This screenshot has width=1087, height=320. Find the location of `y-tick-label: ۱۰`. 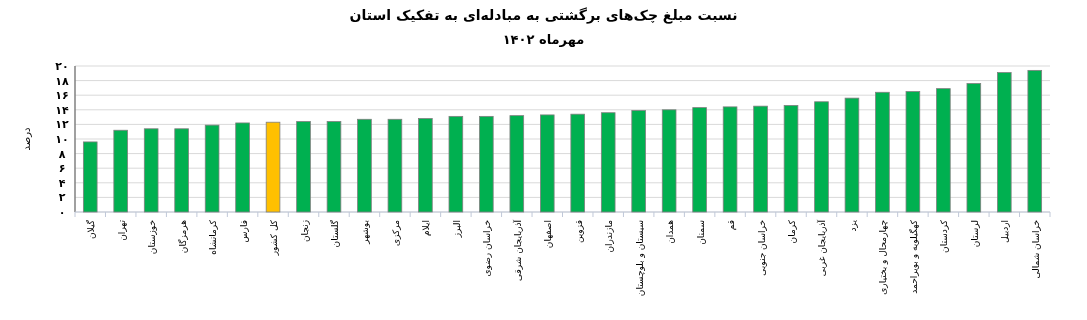

y-tick-label: ۱۰ is located at coordinates (62, 139).